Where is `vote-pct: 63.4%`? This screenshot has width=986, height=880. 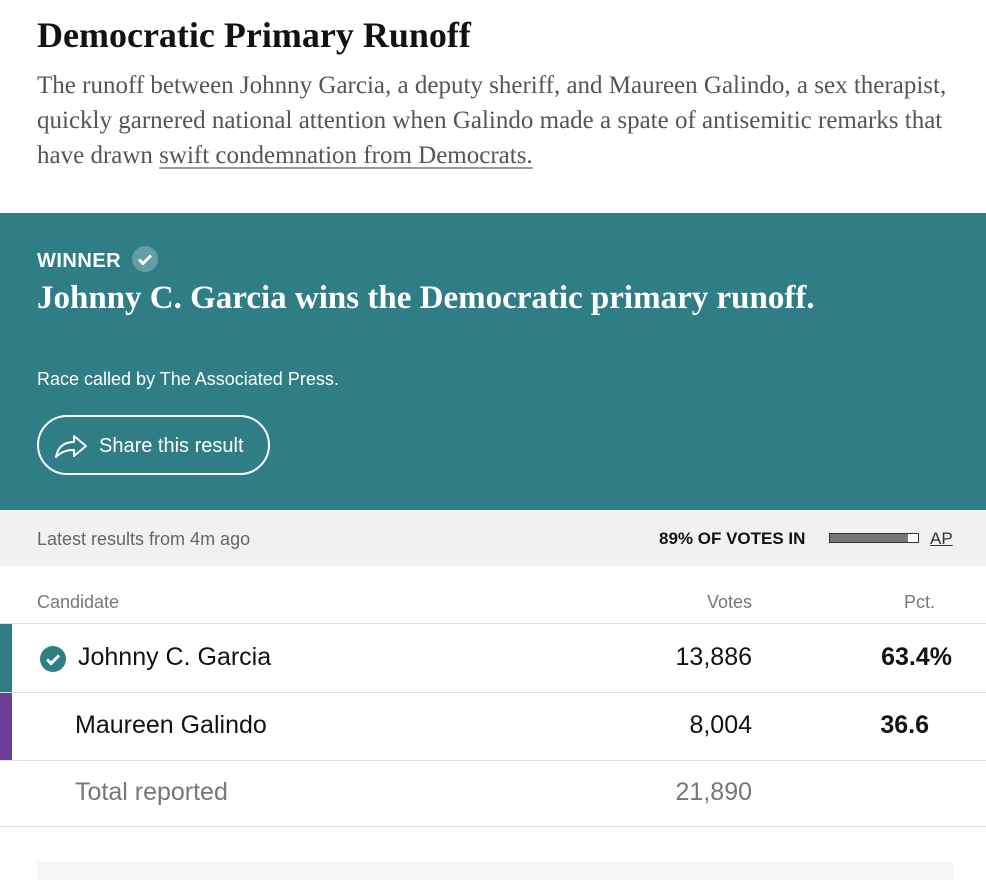
vote-pct: 63.4% is located at coordinates (916, 657).